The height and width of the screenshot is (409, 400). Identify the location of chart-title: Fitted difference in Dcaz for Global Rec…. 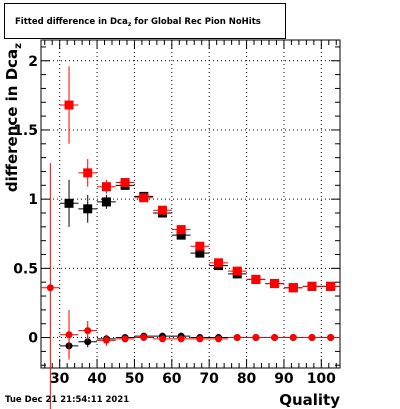
(138, 22).